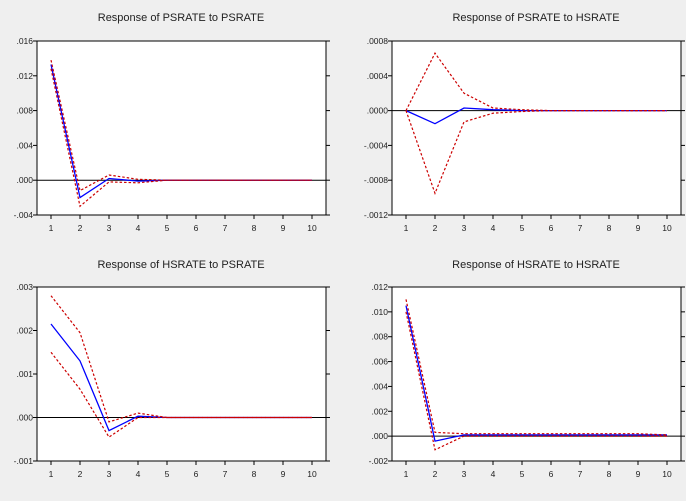 The height and width of the screenshot is (501, 686). I want to click on y-tick-label: .0008, so click(378, 41).